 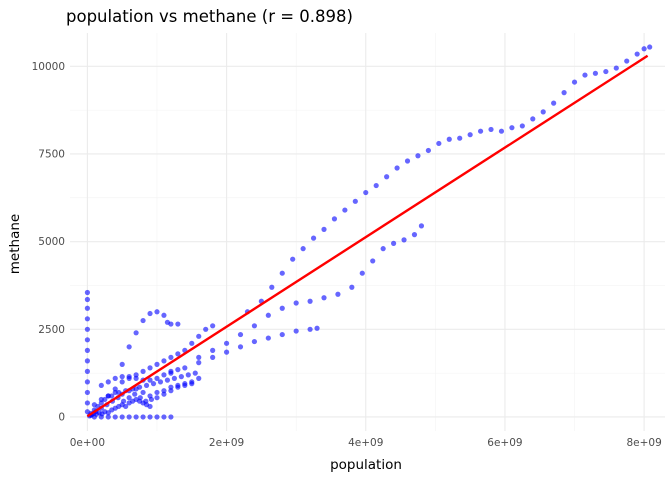 What do you see at coordinates (48, 67) in the screenshot?
I see `y-tick-label: 10000` at bounding box center [48, 67].